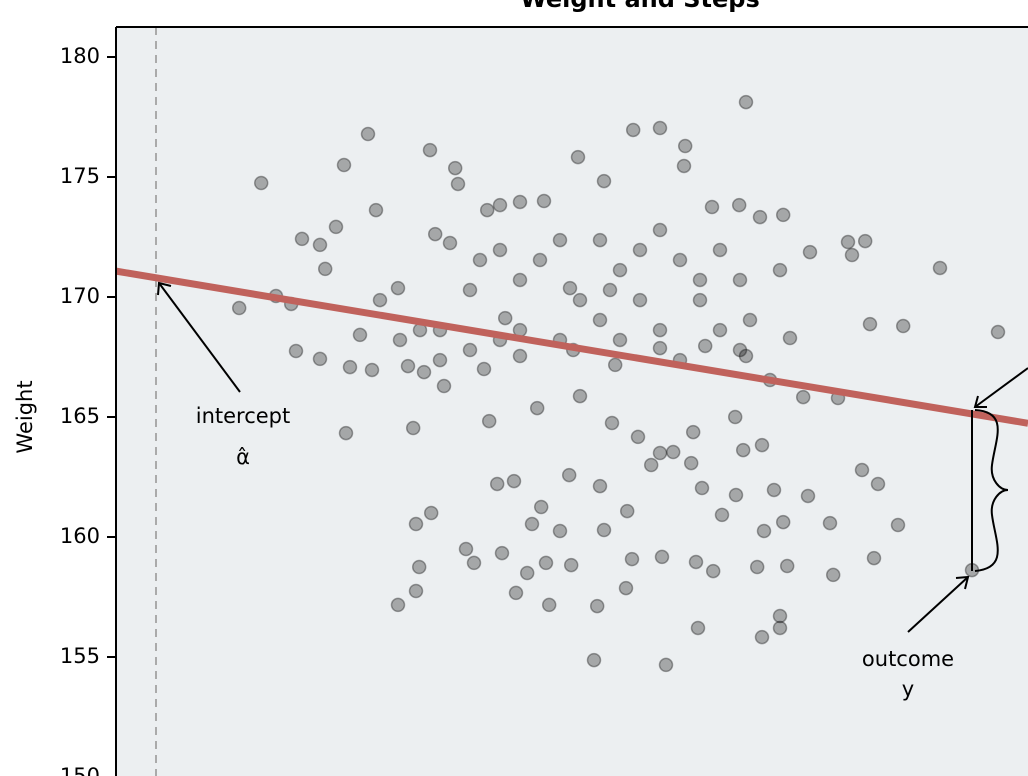 The image size is (1028, 776). What do you see at coordinates (243, 457) in the screenshot?
I see `annotation: α̂` at bounding box center [243, 457].